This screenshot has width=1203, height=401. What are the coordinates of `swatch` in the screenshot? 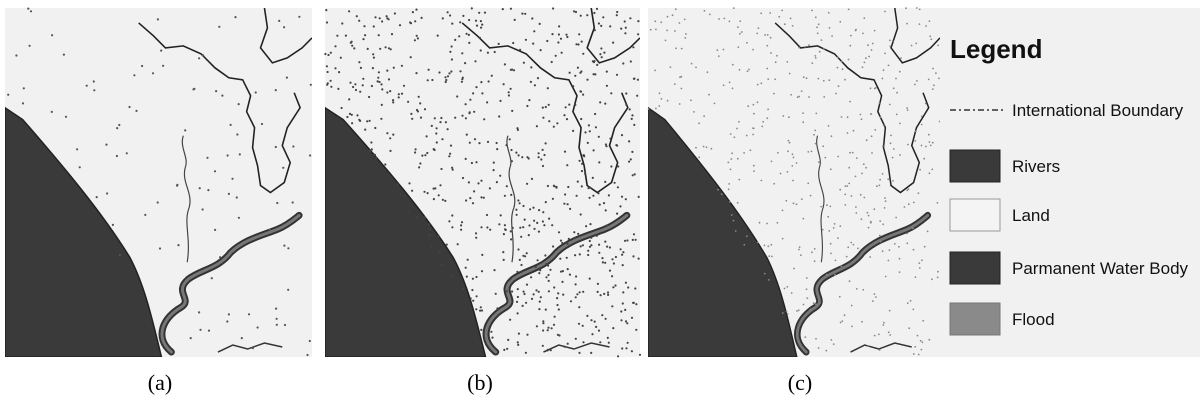 It's located at (975, 215).